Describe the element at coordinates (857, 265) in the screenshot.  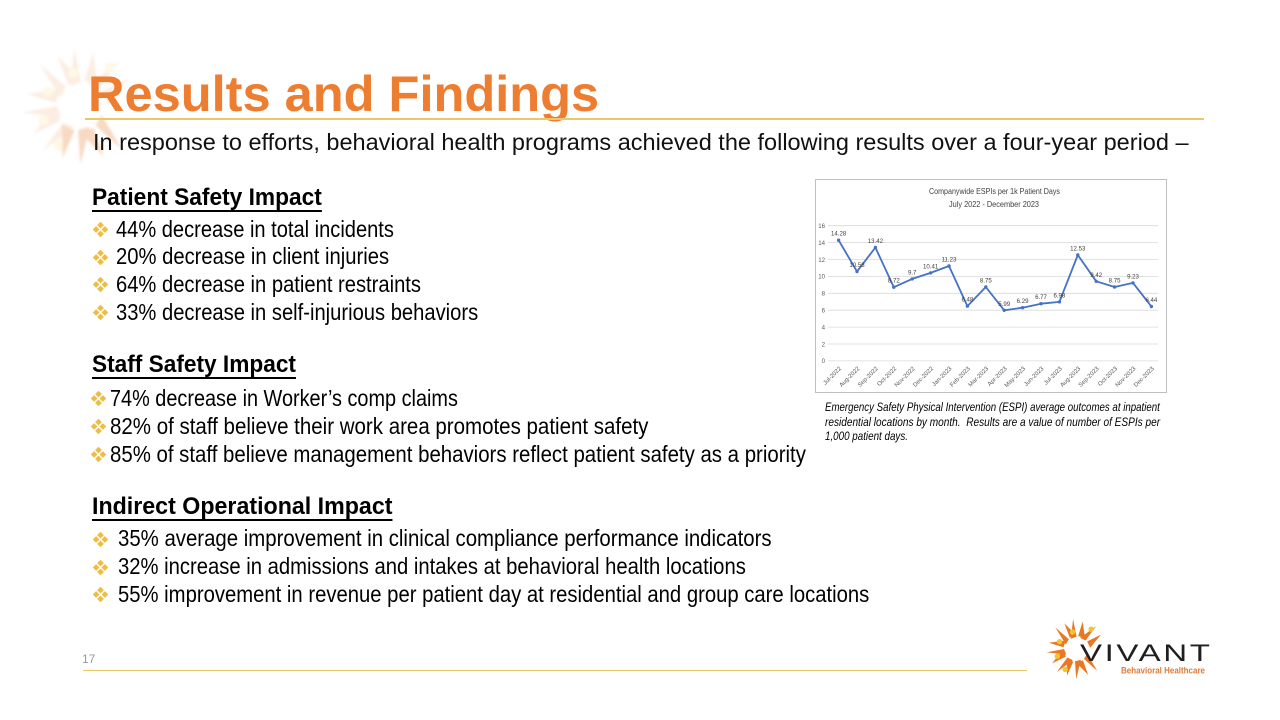
I see `svg-text: 10.58` at that location.